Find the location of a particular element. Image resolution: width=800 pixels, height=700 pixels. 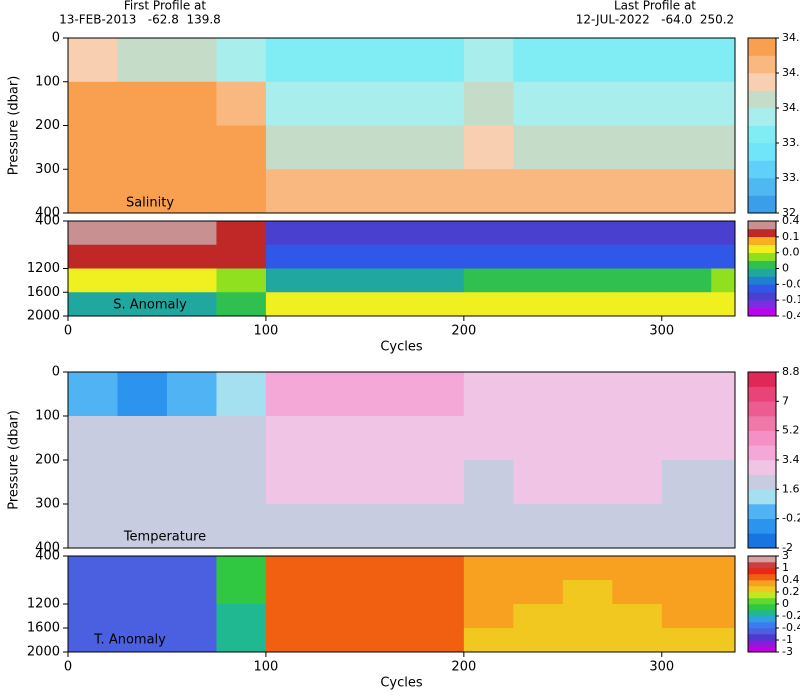

panel-label: Temperature is located at coordinates (164, 537).